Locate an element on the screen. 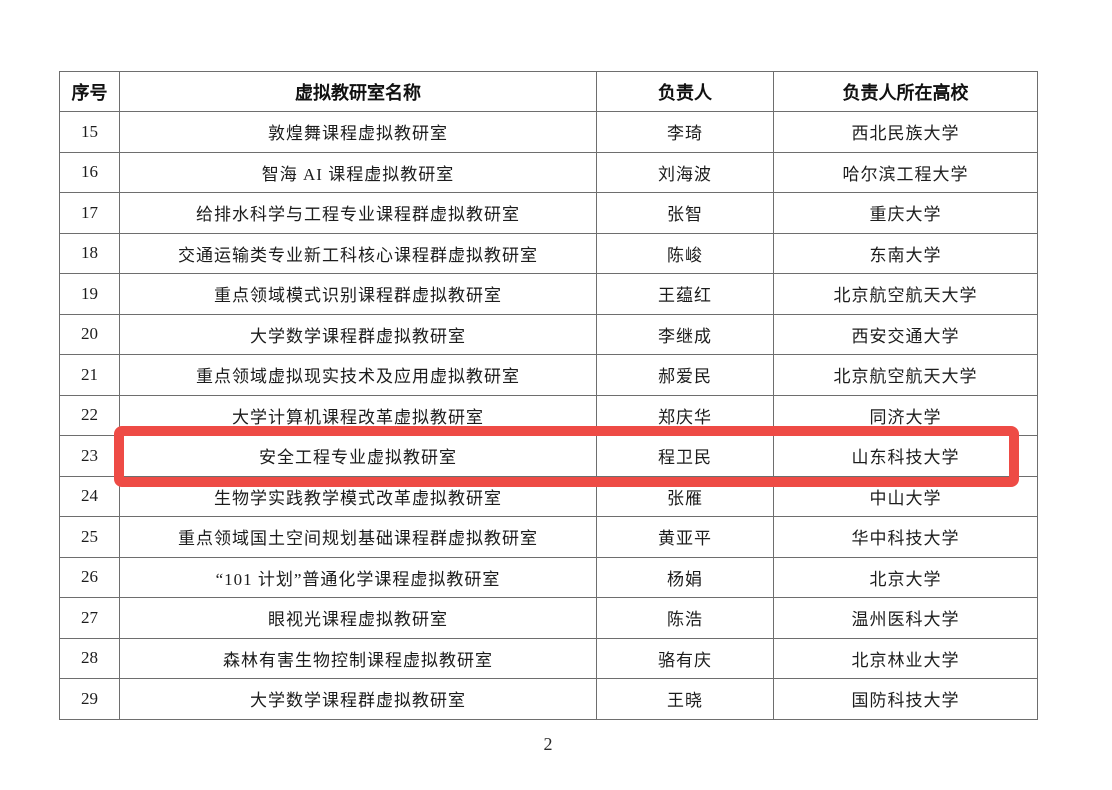 This screenshot has width=1112, height=790. cell-university: 北京林业大学 is located at coordinates (905, 658).